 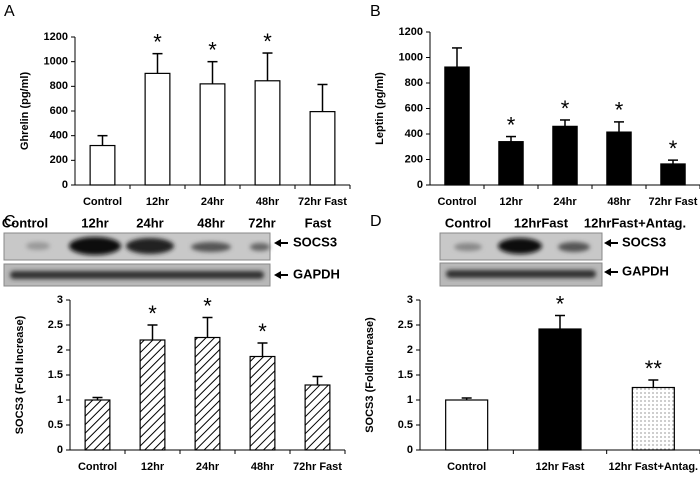 What do you see at coordinates (316, 273) in the screenshot?
I see `band-label: GAPDH` at bounding box center [316, 273].